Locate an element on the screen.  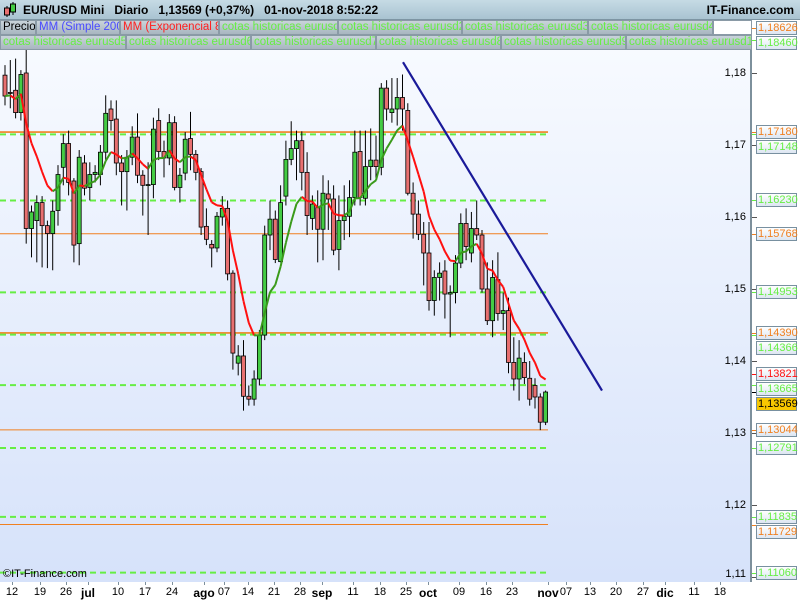
legend-tab: cotas historicas eurusd6 is located at coordinates (188, 42).